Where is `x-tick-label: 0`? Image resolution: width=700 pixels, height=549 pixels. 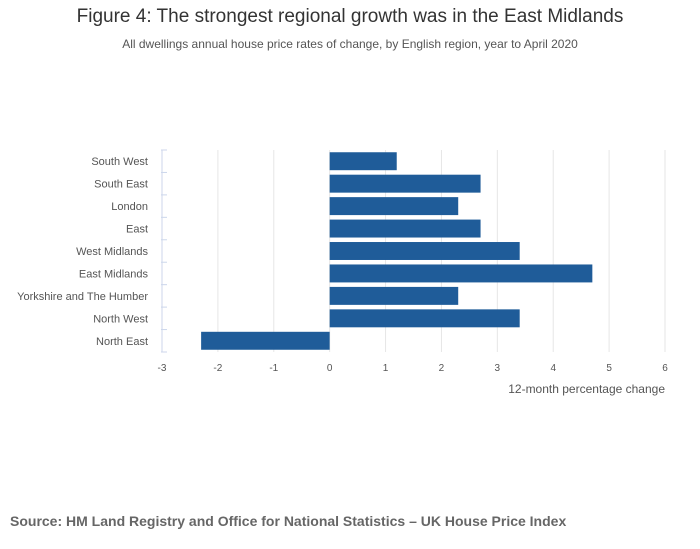
x-tick-label: 0 is located at coordinates (330, 368).